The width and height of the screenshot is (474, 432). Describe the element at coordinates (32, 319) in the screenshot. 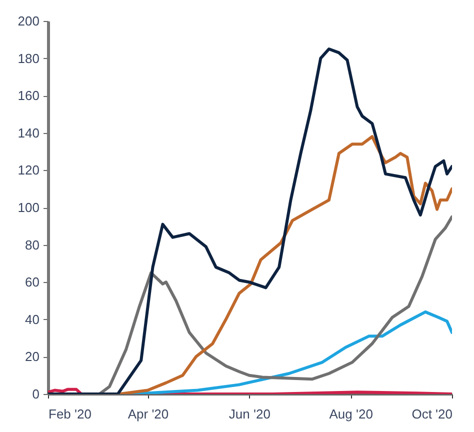

I see `y-tick-label: 40` at that location.